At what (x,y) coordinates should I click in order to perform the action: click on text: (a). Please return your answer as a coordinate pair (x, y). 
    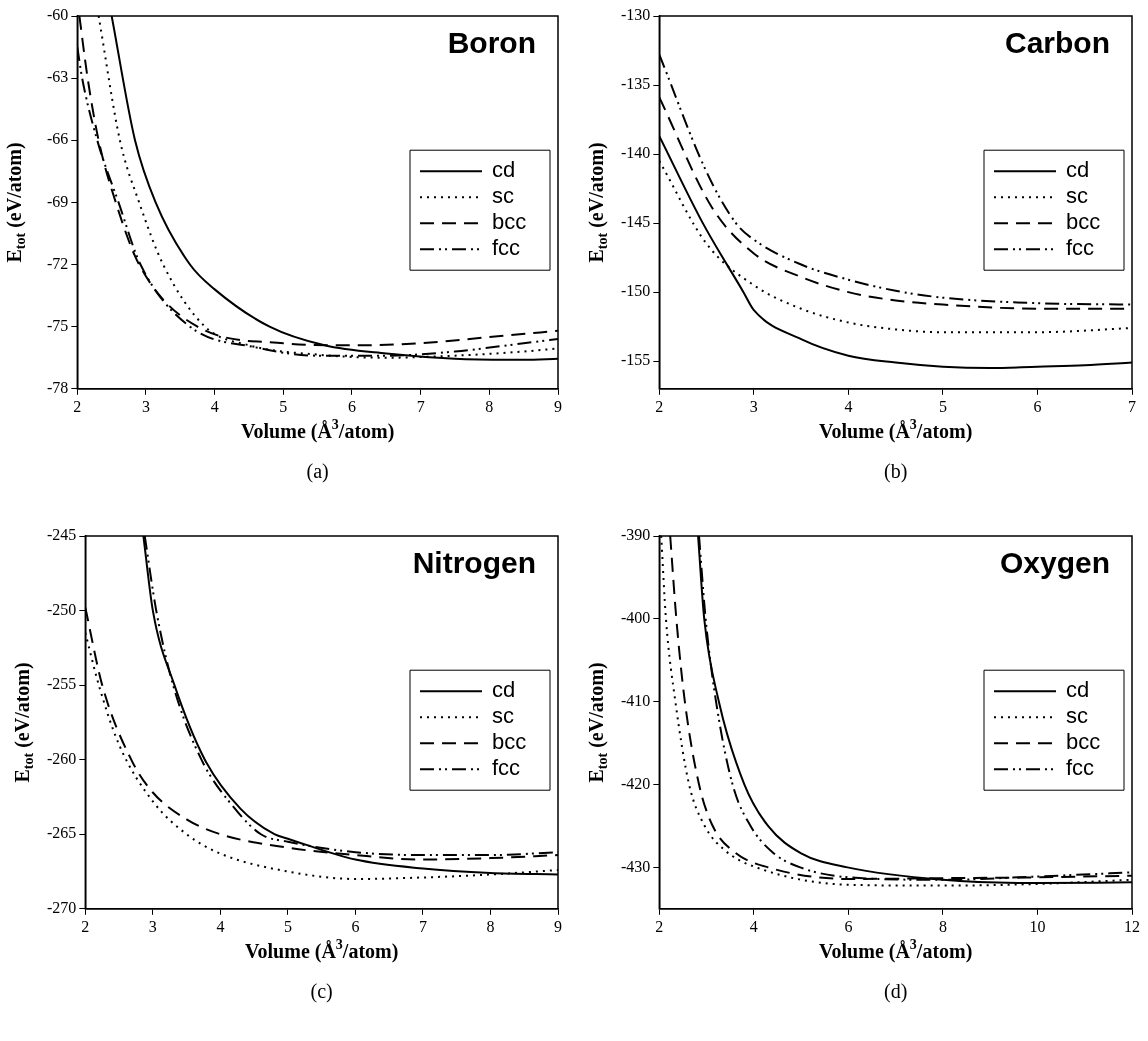
    Looking at the image, I should click on (317, 472).